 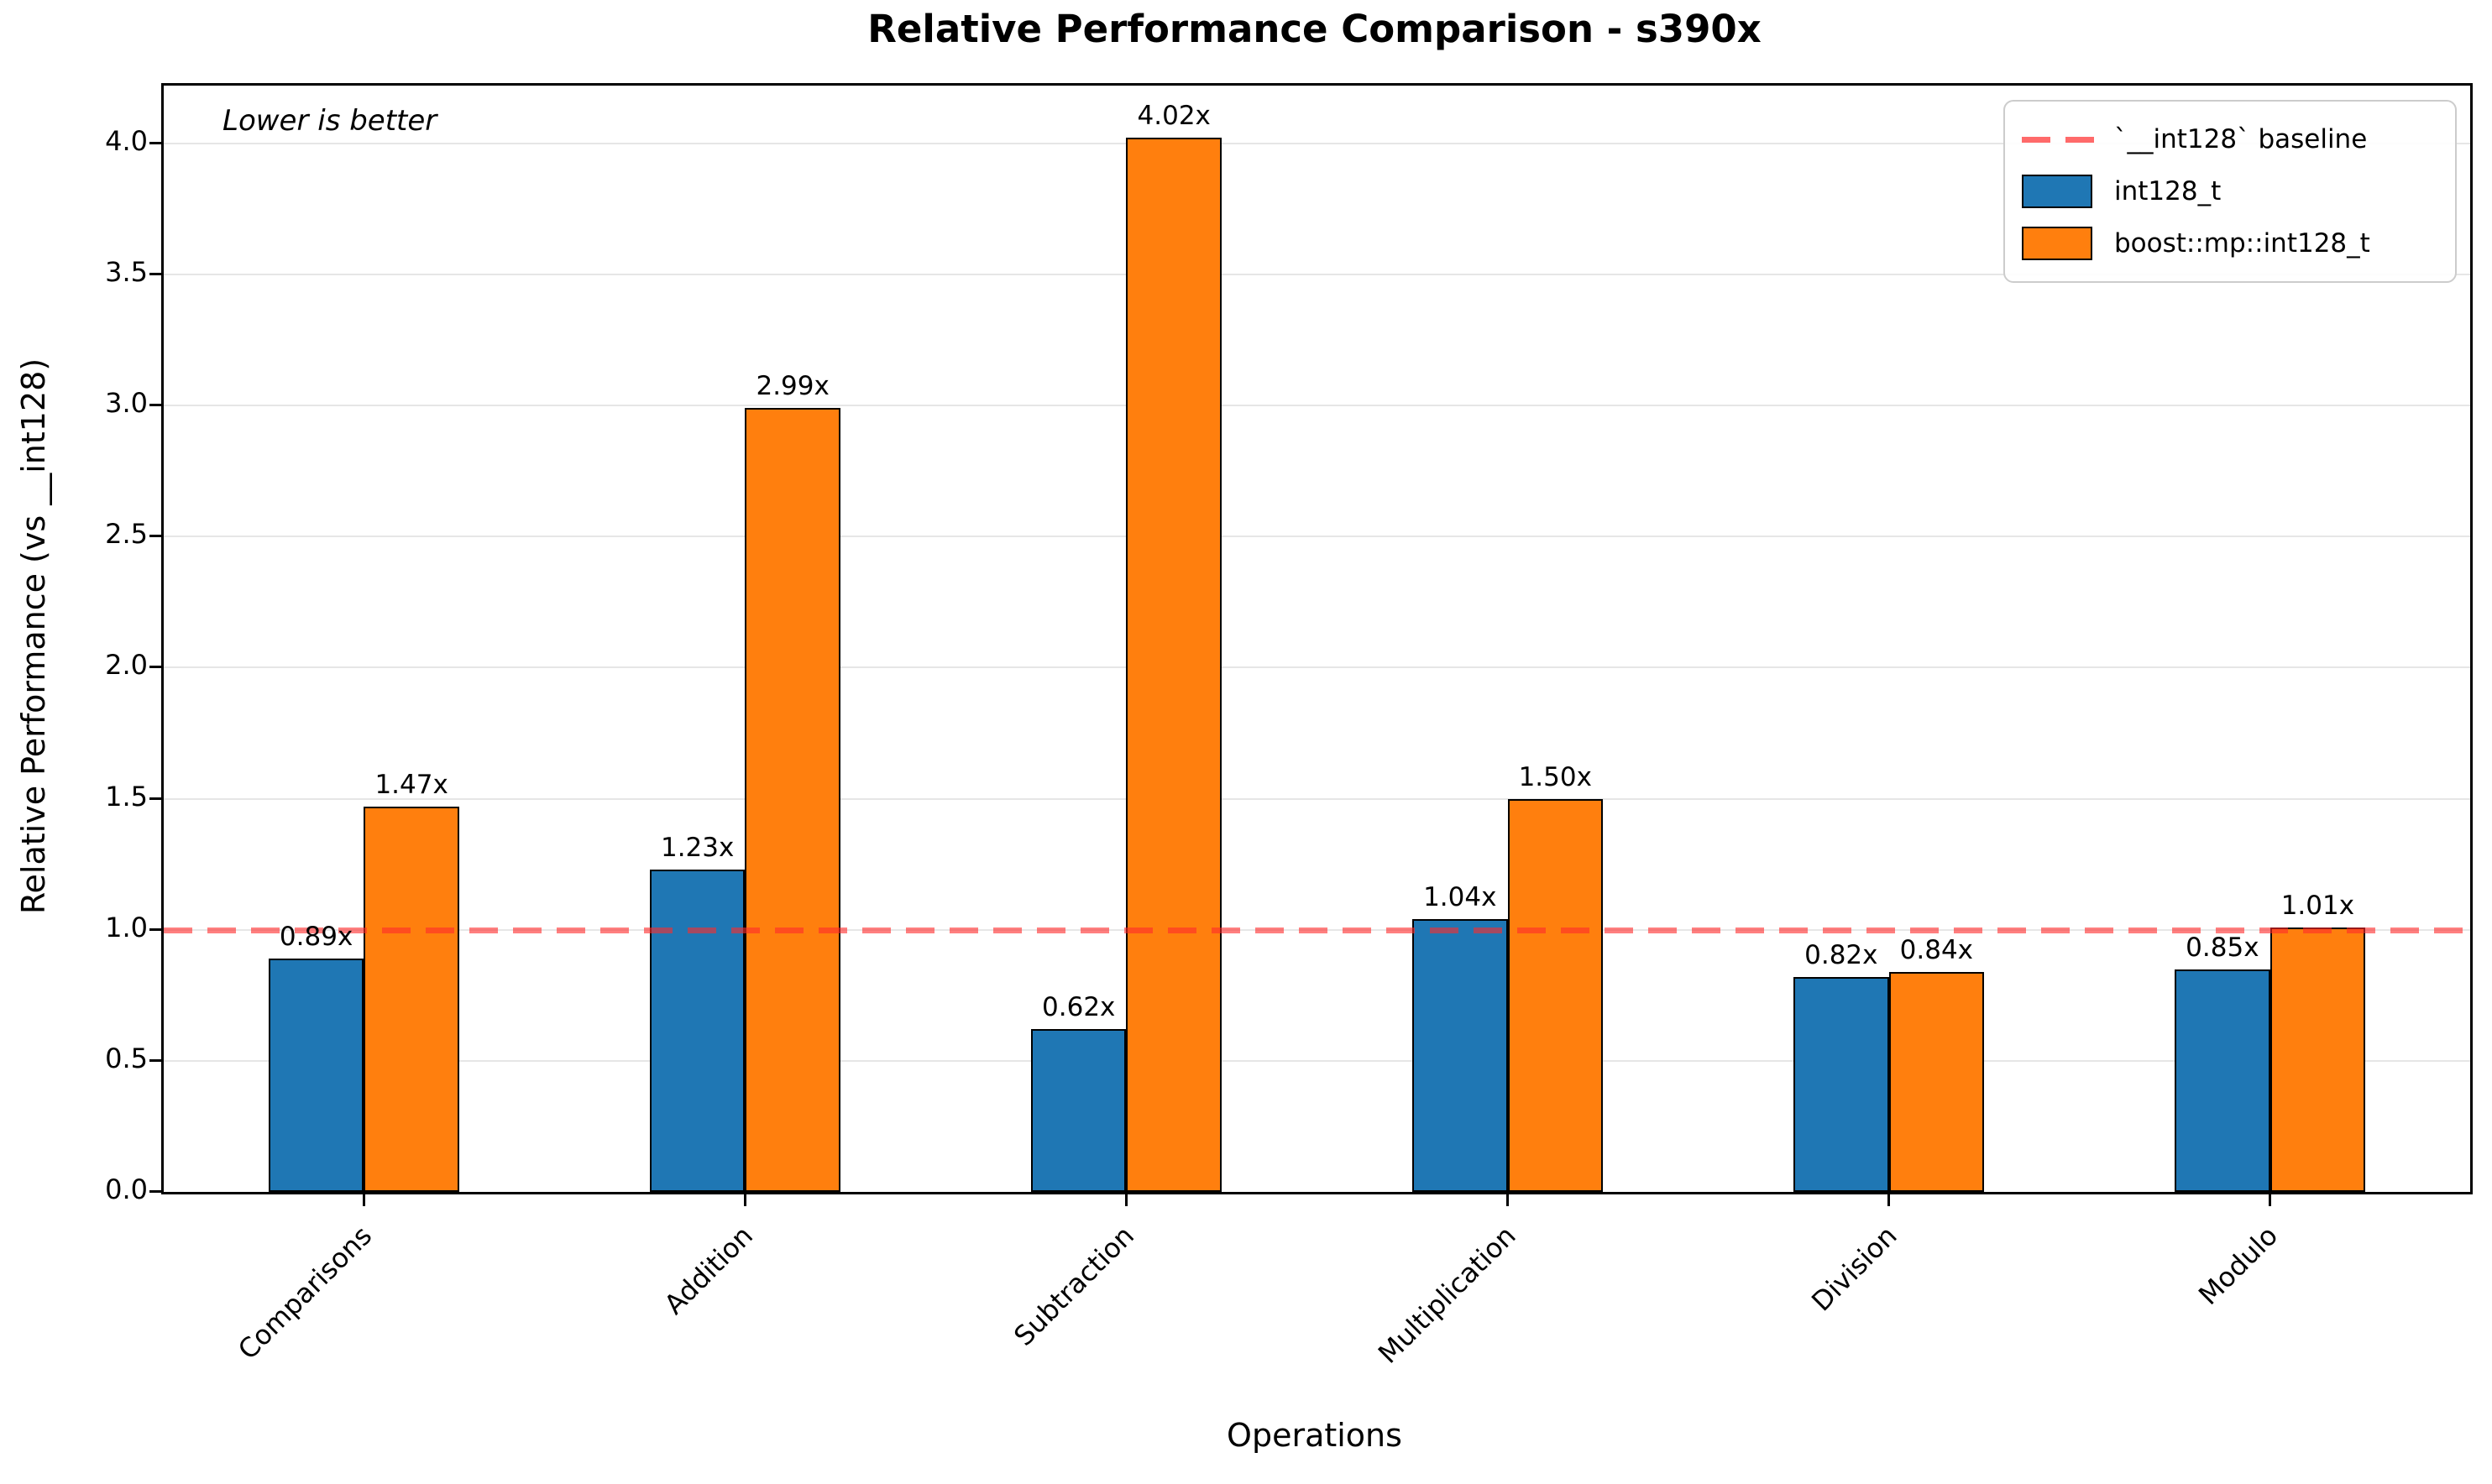 I want to click on bar-value-label: 0.85x, so click(x=2222, y=947).